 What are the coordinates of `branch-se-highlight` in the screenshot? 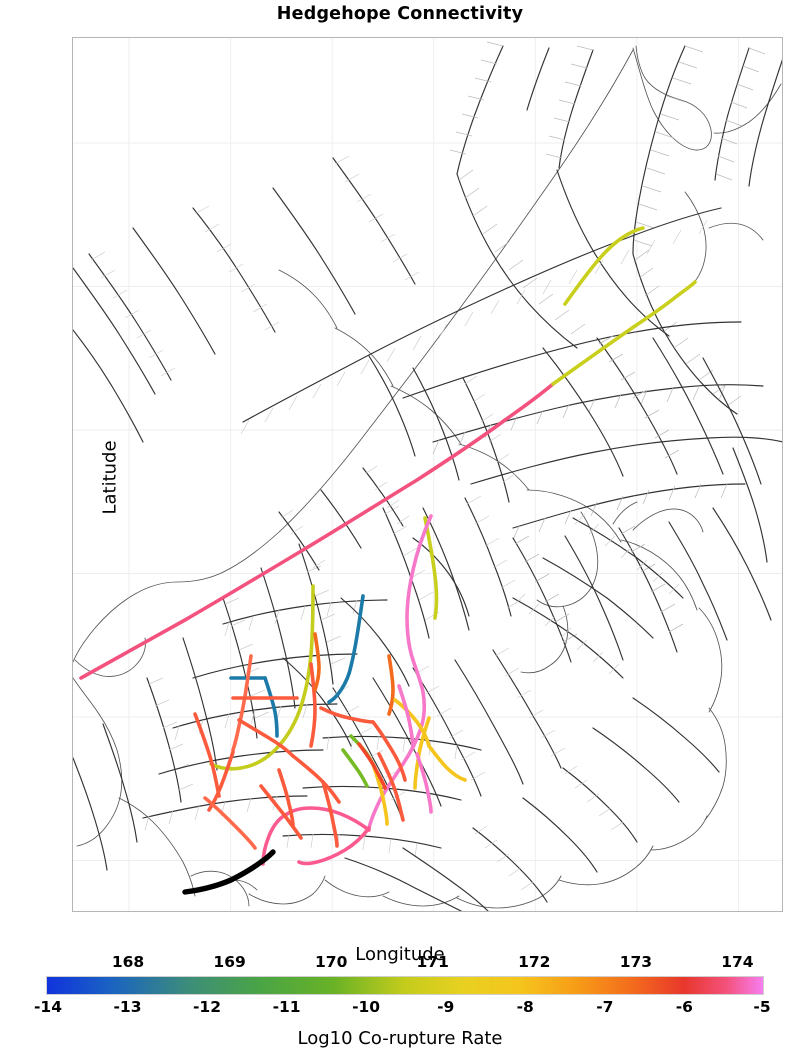 It's located at (389, 751).